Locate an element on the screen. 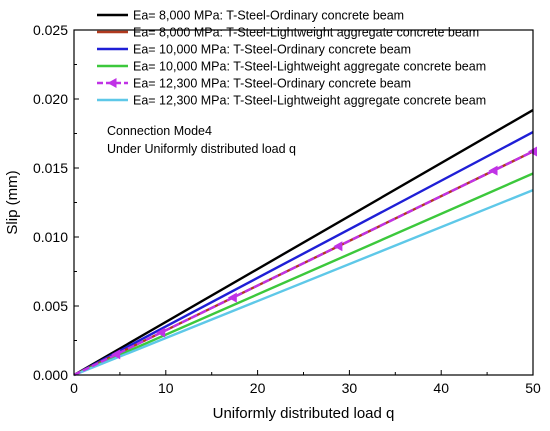 This screenshot has height=431, width=550. x-tick-label-2: 20 is located at coordinates (258, 388).